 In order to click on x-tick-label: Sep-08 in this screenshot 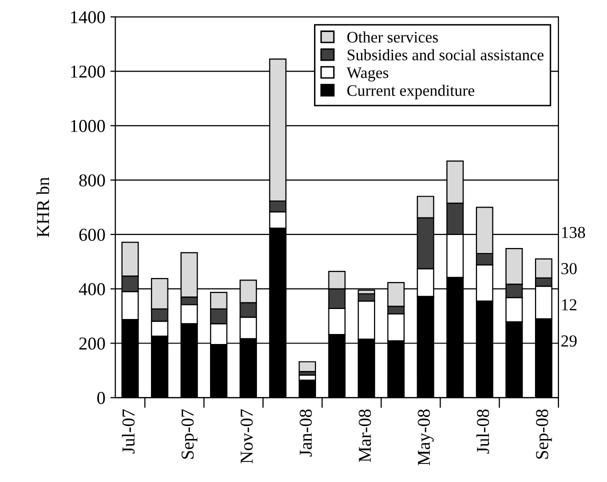, I will do `click(544, 434)`.